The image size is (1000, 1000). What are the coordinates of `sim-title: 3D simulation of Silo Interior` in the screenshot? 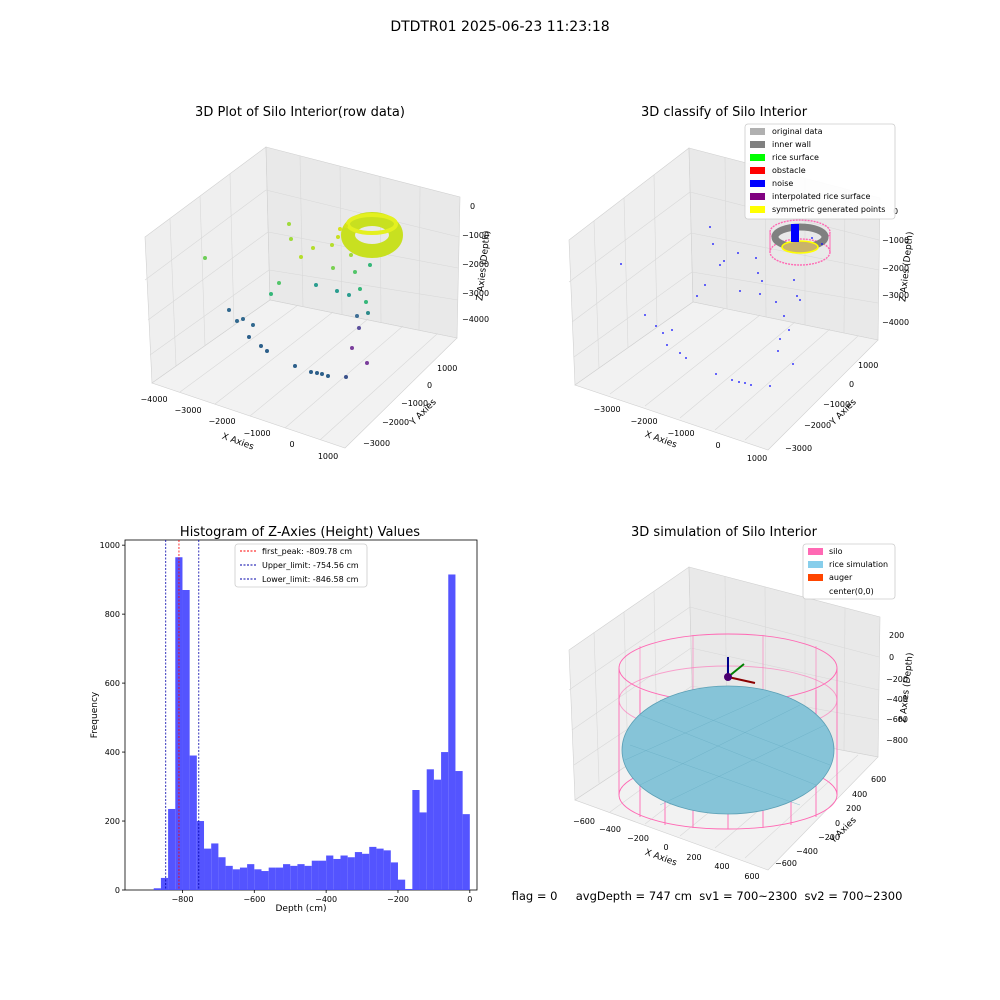 It's located at (724, 532).